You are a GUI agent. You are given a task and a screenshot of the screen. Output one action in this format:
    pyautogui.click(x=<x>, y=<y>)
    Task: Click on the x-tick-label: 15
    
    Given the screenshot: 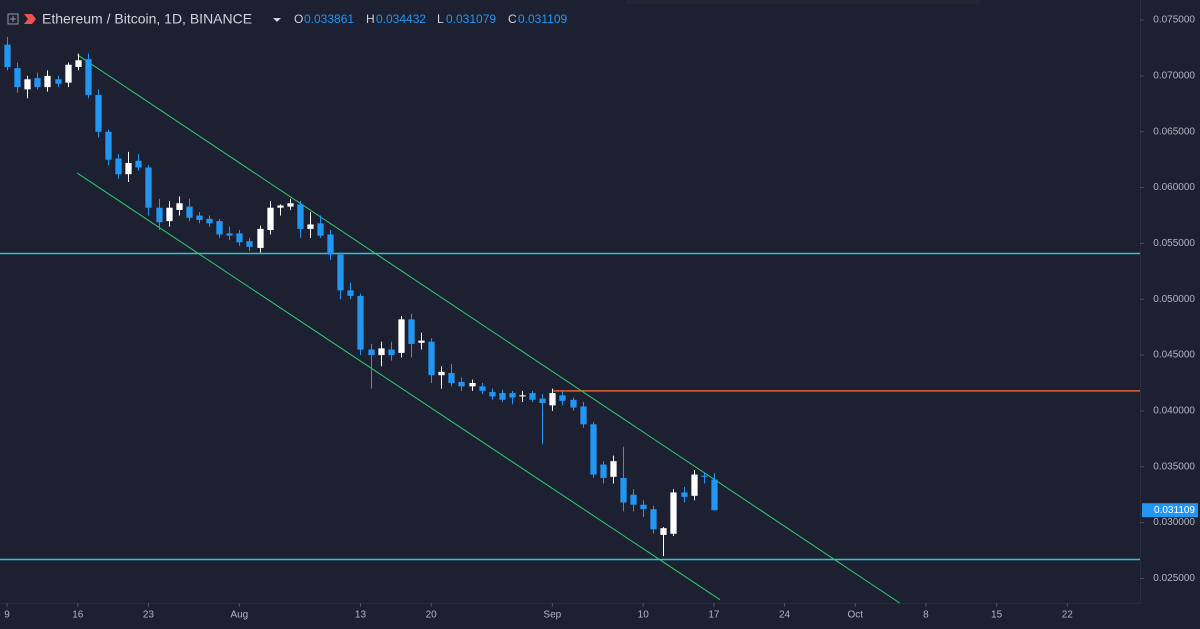 What is the action you would take?
    pyautogui.click(x=997, y=615)
    